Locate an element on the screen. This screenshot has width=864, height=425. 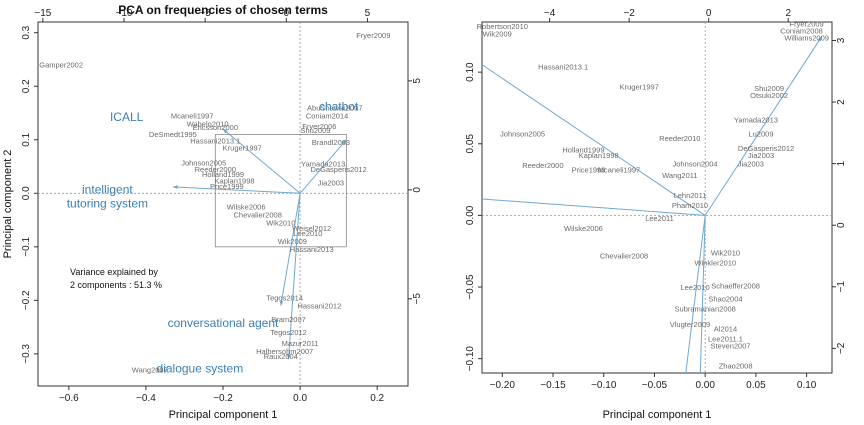
point-label: Wang2007 is located at coordinates (150, 370).